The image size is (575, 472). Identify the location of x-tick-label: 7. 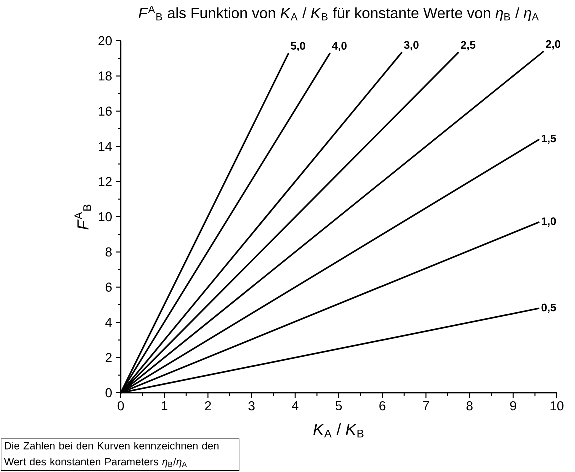
(426, 406).